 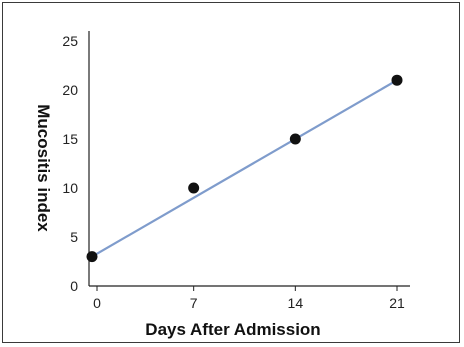 What do you see at coordinates (70, 139) in the screenshot?
I see `y-tick-label: 15` at bounding box center [70, 139].